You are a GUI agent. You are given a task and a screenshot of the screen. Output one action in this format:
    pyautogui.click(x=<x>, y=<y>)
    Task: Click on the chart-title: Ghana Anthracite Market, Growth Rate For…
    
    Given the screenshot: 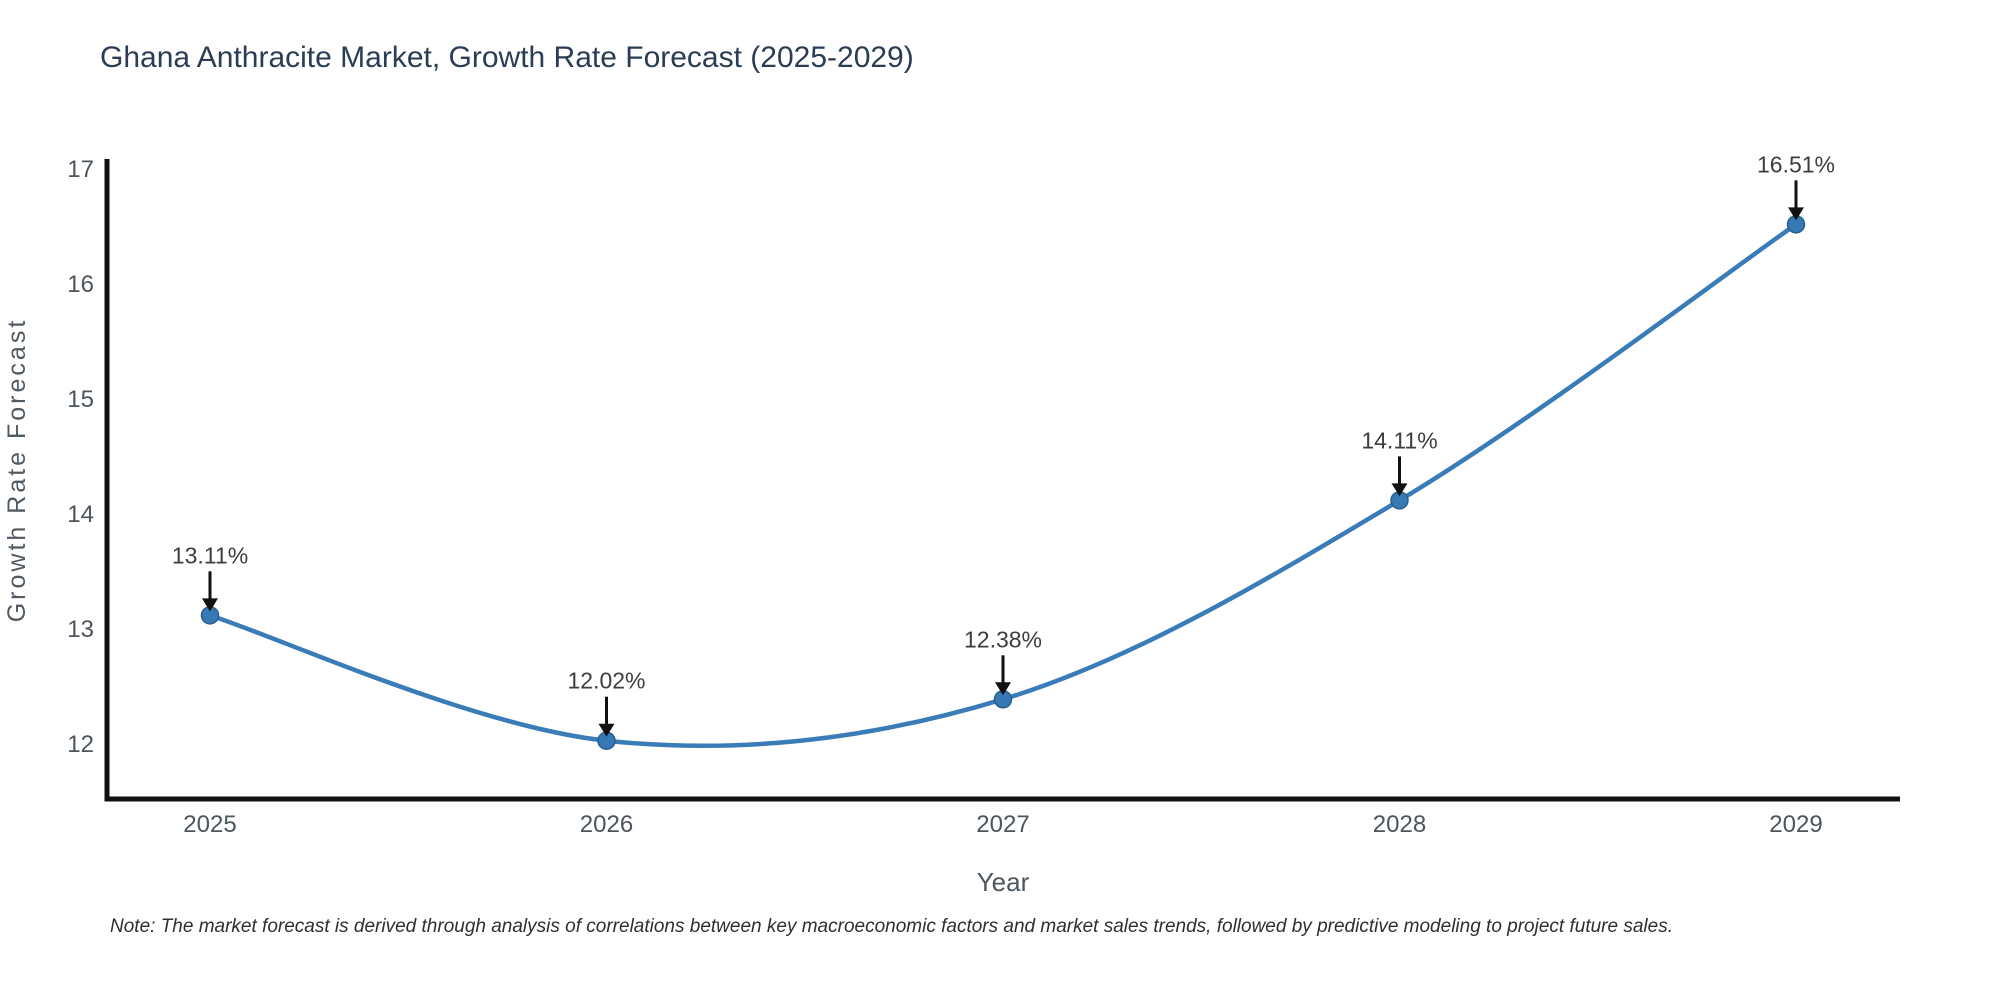 What is the action you would take?
    pyautogui.click(x=507, y=57)
    